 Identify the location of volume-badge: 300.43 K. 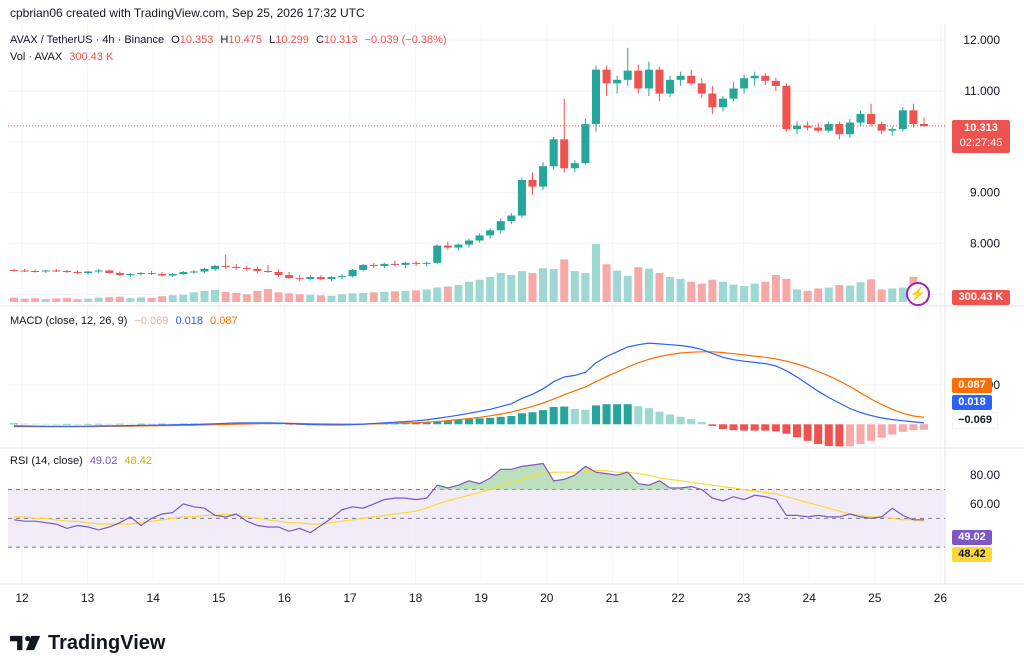
(981, 297).